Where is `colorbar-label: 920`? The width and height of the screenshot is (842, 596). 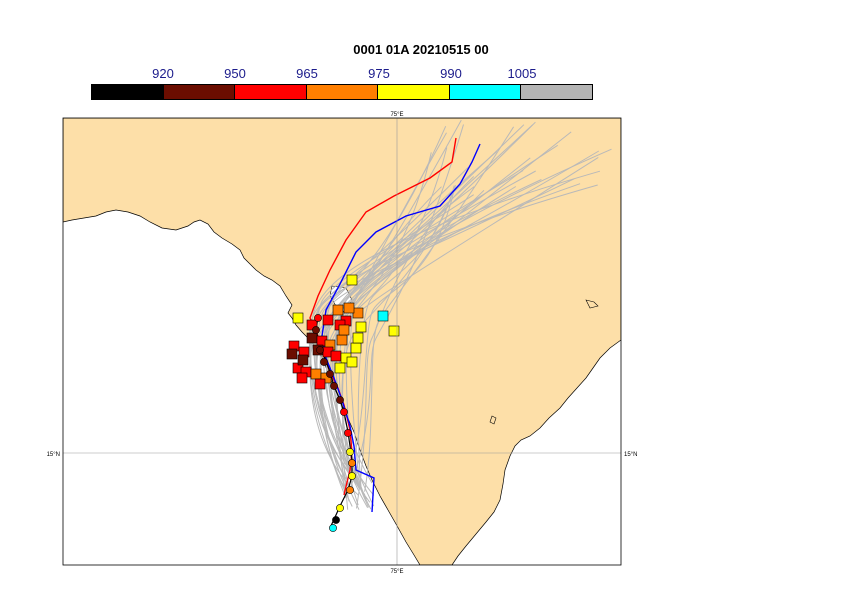
colorbar-label: 920 is located at coordinates (163, 73).